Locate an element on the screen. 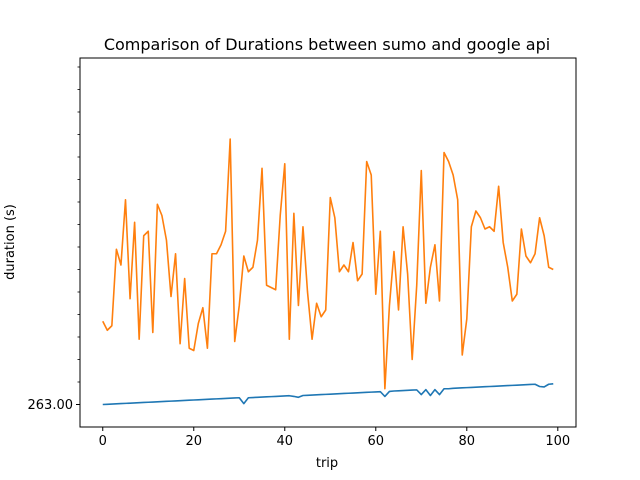 This screenshot has width=640, height=480. x-tick-label: 20 is located at coordinates (193, 441).